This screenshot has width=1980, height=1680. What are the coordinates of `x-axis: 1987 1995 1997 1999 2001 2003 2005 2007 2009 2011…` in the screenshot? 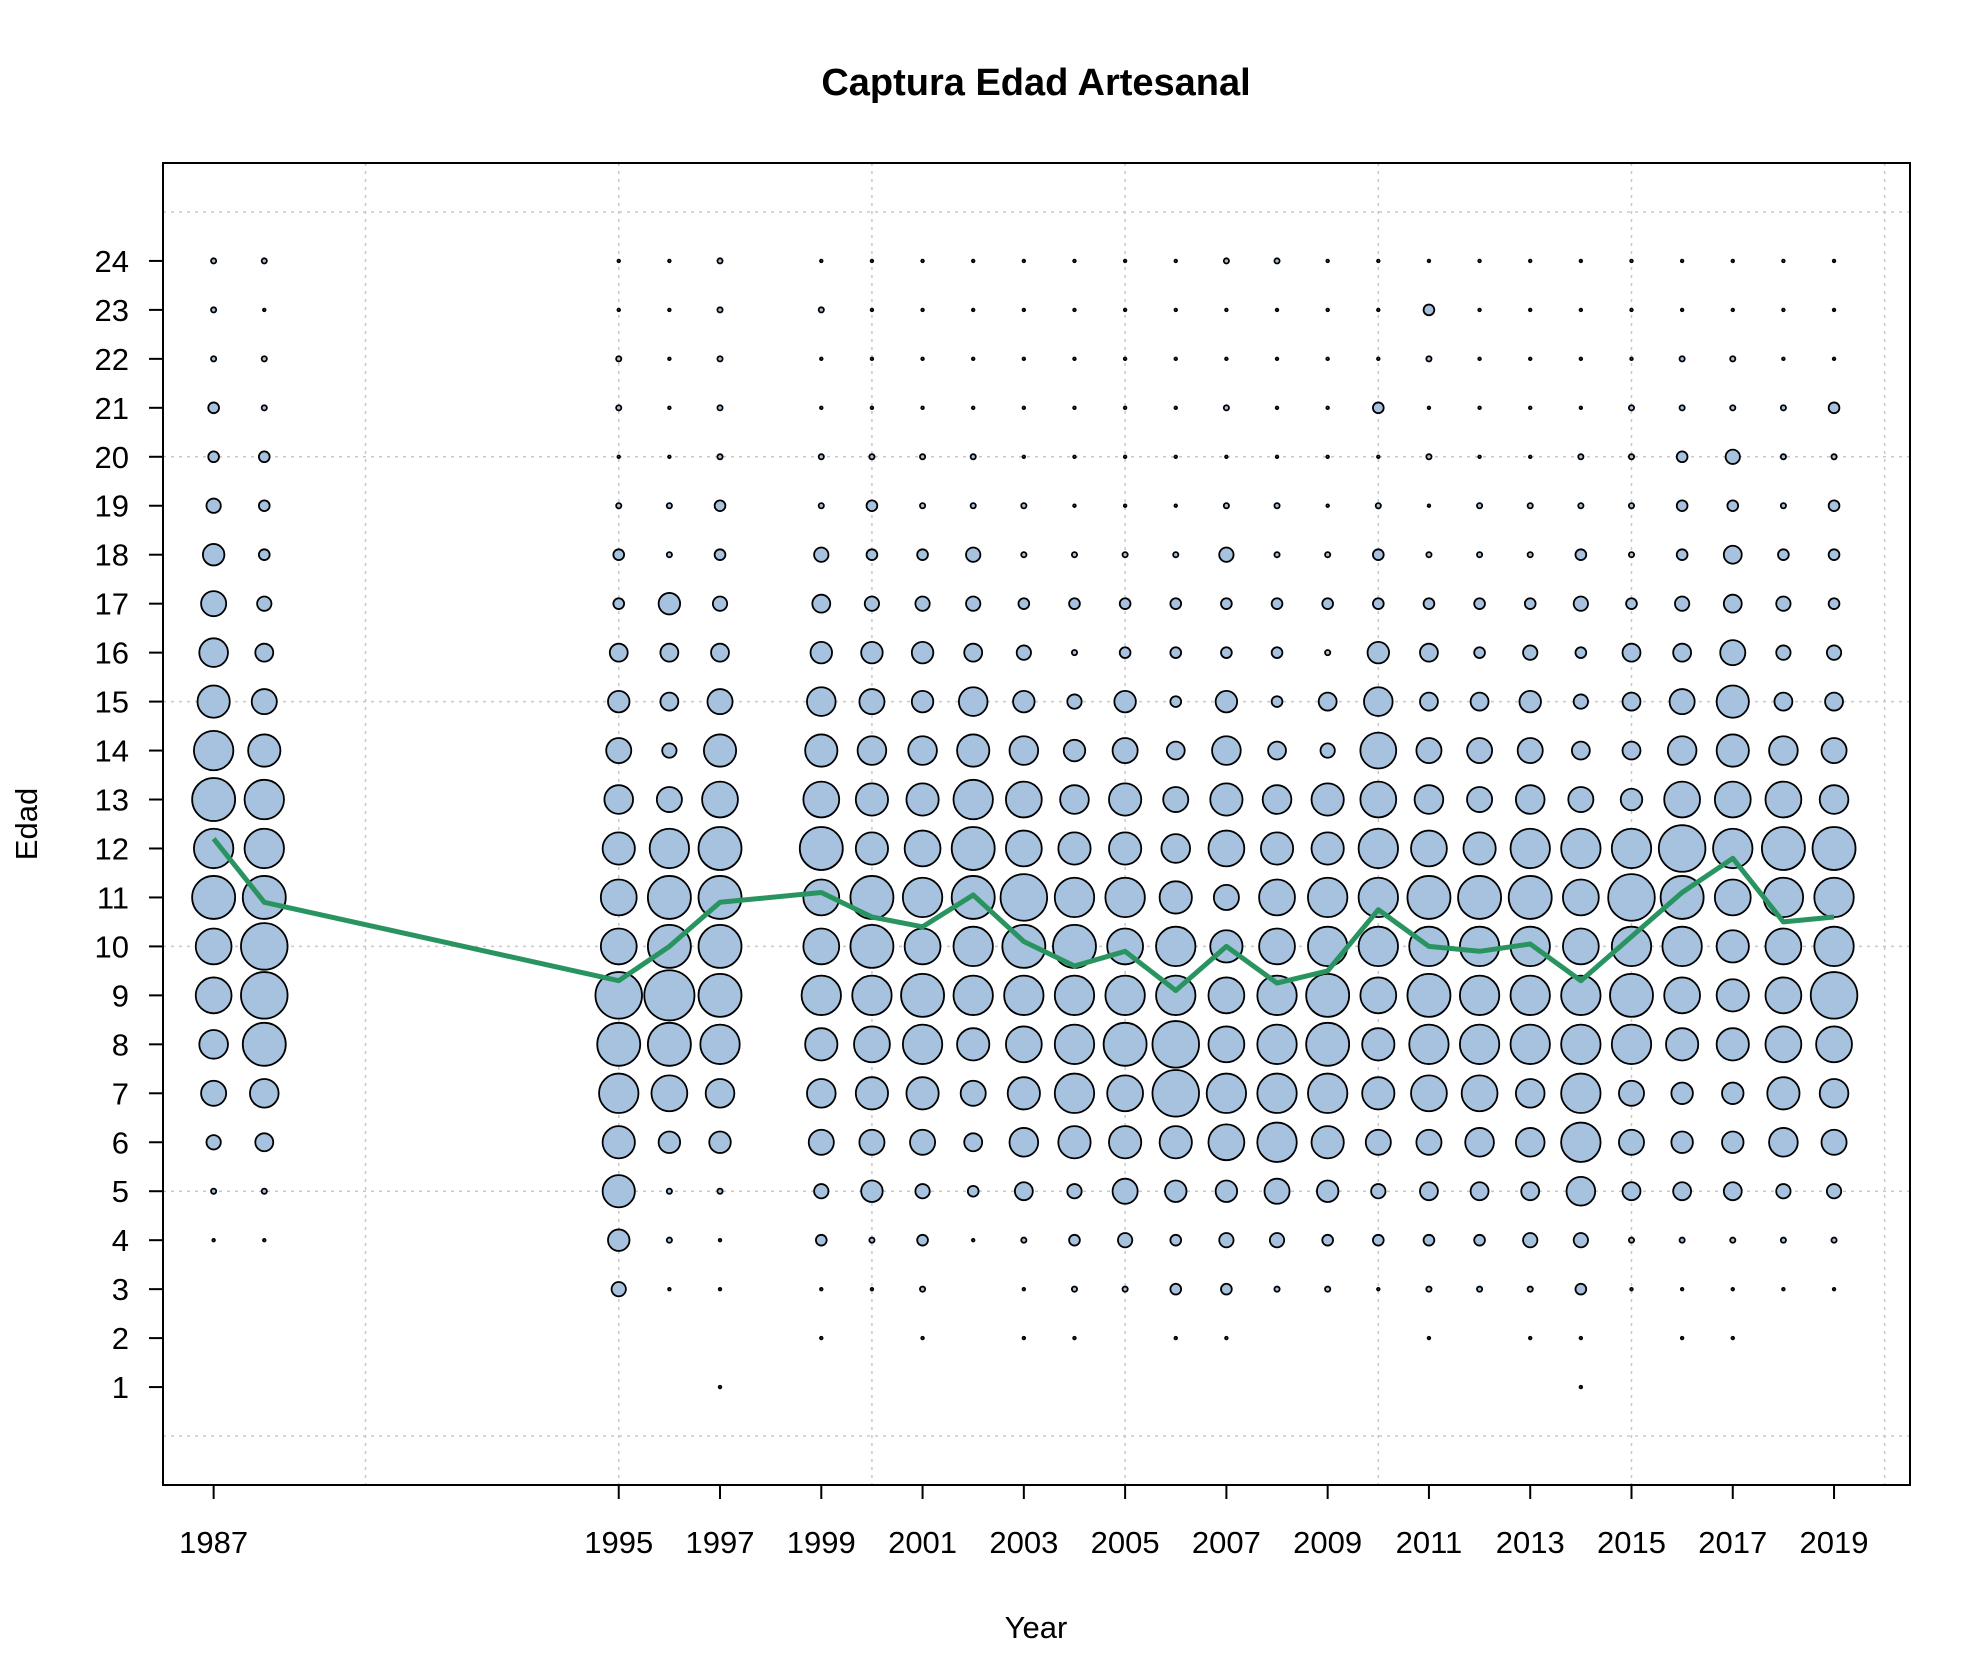 It's located at (1024, 1522).